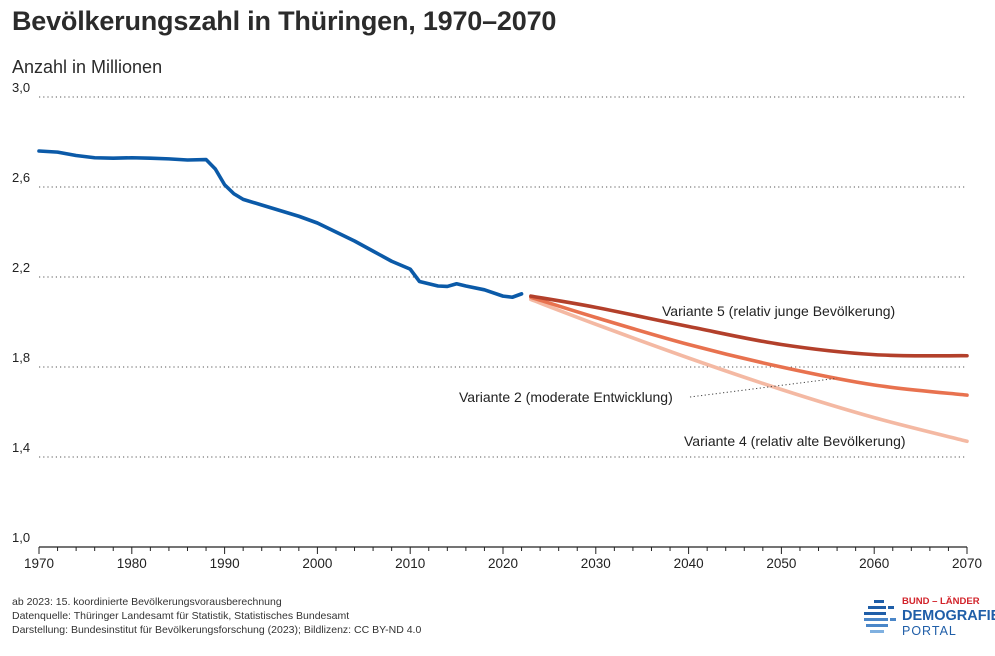 Image resolution: width=995 pixels, height=656 pixels. I want to click on series-label-variante-2: Variante 2 (moderate Entwicklung), so click(566, 397).